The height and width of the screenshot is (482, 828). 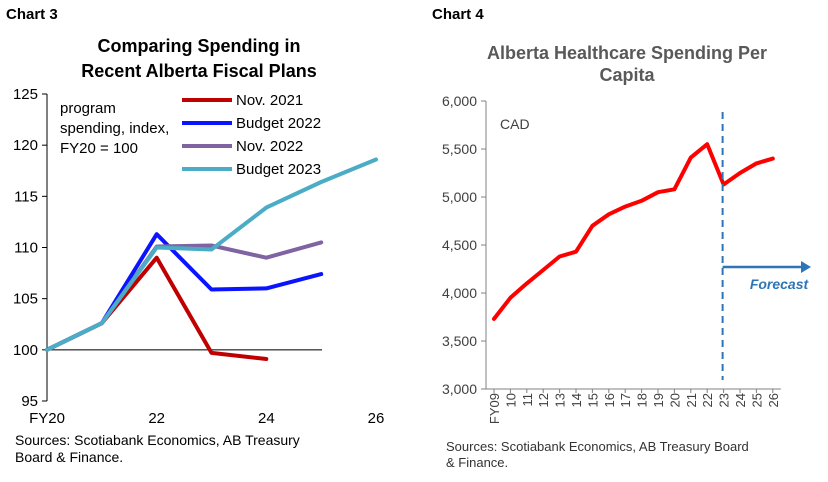 I want to click on chart3-x-tick-label: 26, so click(x=376, y=418).